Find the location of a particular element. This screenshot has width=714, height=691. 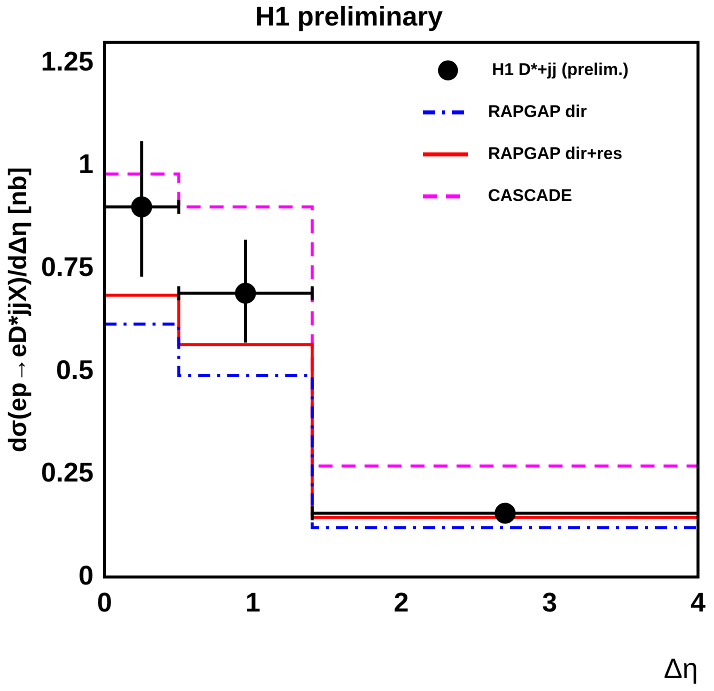

x-axis-title: Δη is located at coordinates (681, 668).